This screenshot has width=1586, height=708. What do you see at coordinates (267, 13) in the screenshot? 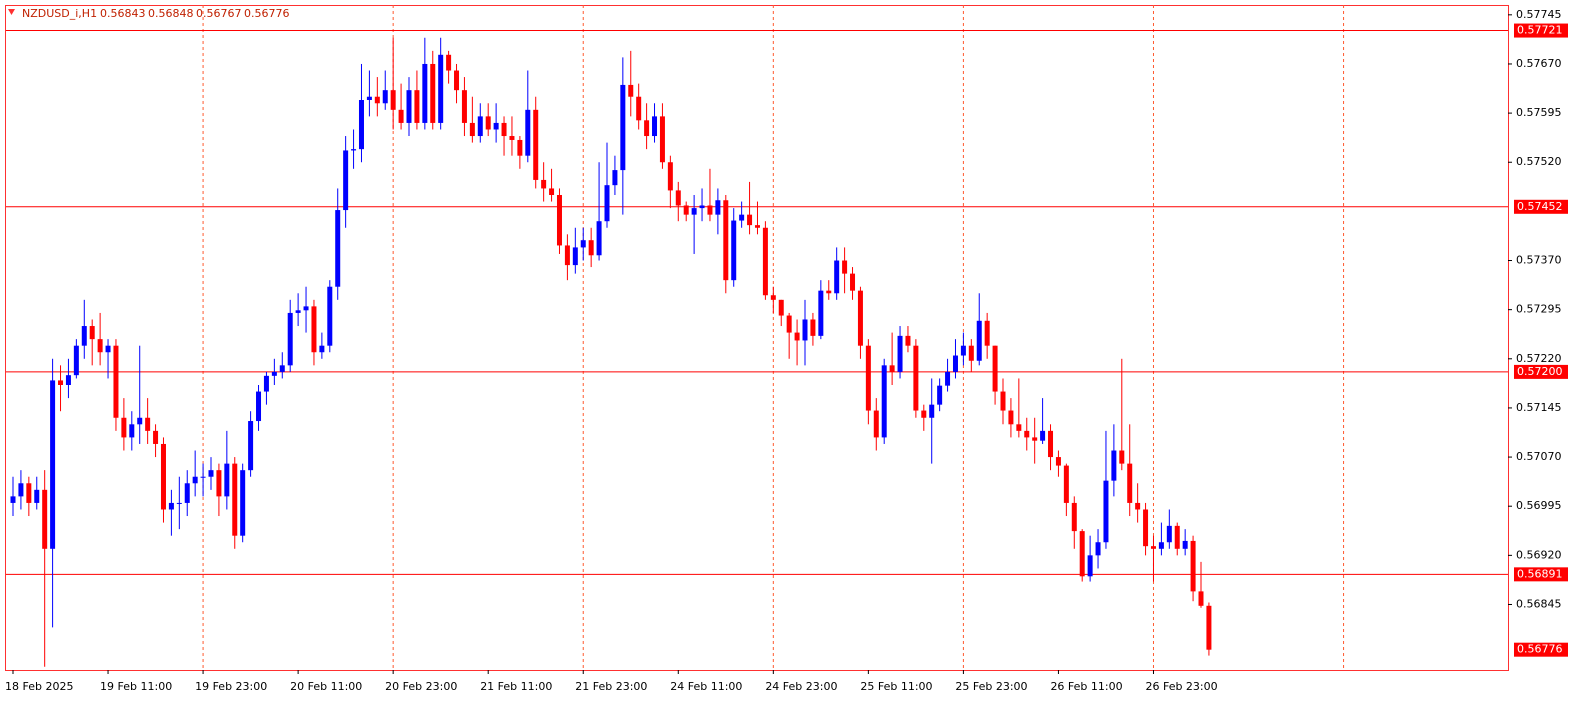
I see `header-value: 0.56776` at bounding box center [267, 13].